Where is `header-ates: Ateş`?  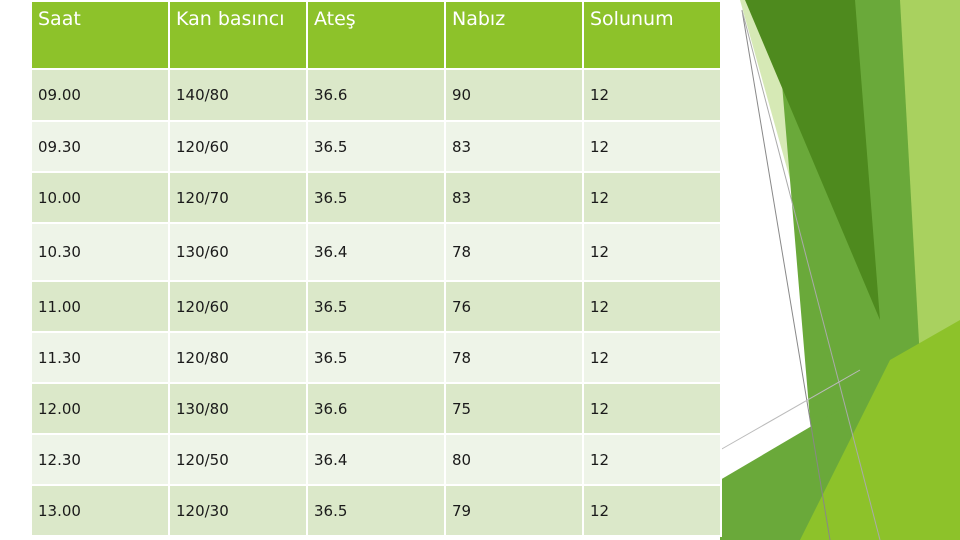
header-ates: Ateş is located at coordinates (376, 35).